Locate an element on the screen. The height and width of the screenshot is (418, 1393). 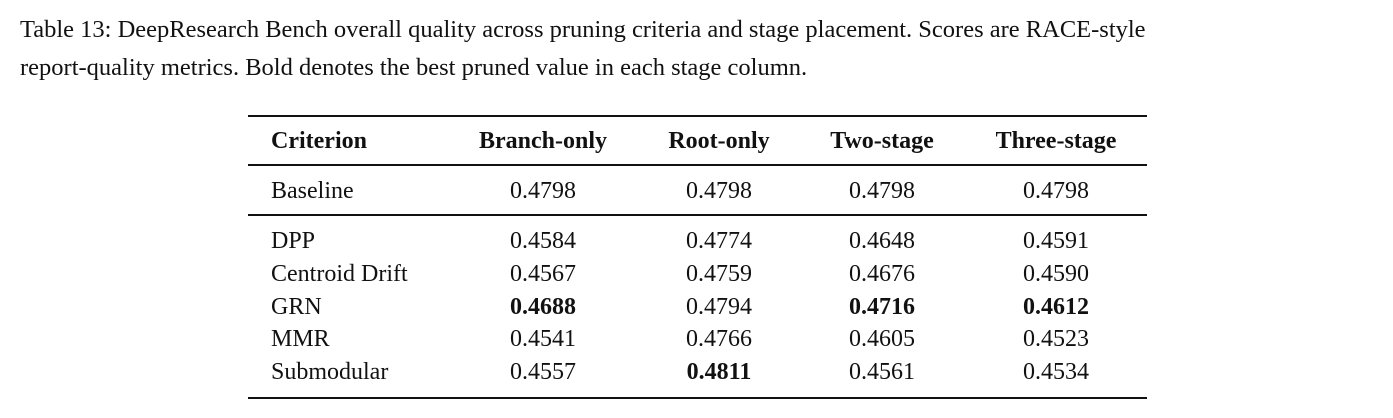
row-label: MMR is located at coordinates (300, 339).